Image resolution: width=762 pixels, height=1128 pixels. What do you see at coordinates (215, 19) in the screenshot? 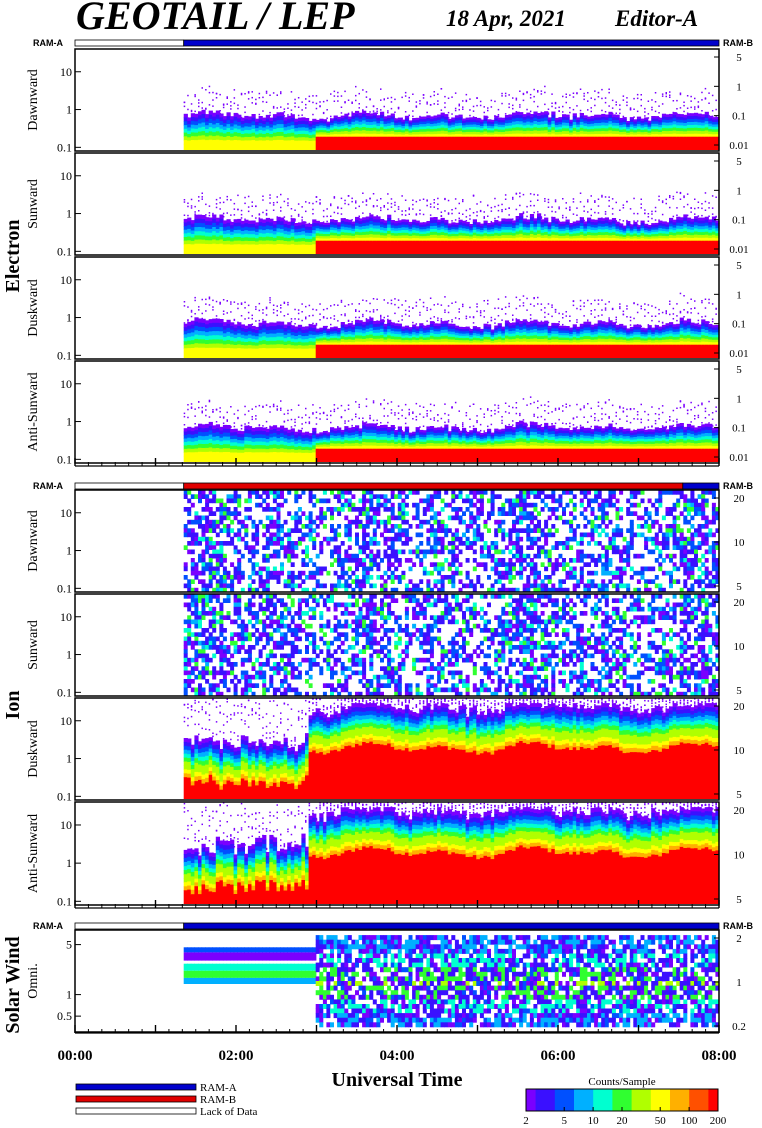
I see `plot-title: GEOTAIL / LEP` at bounding box center [215, 19].